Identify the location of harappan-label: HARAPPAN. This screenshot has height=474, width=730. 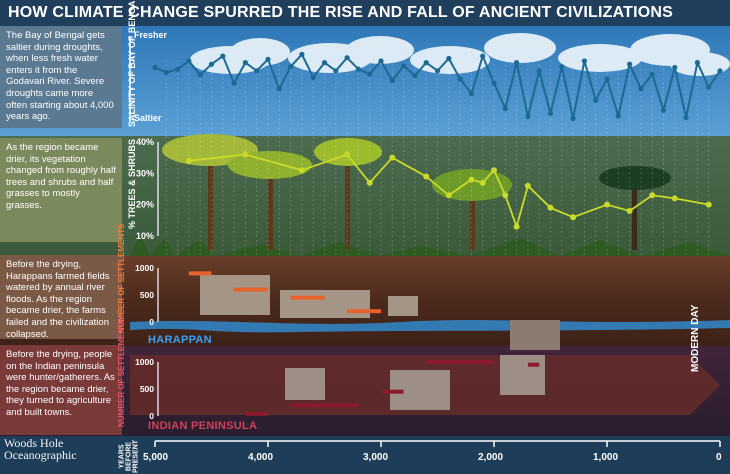
(180, 340).